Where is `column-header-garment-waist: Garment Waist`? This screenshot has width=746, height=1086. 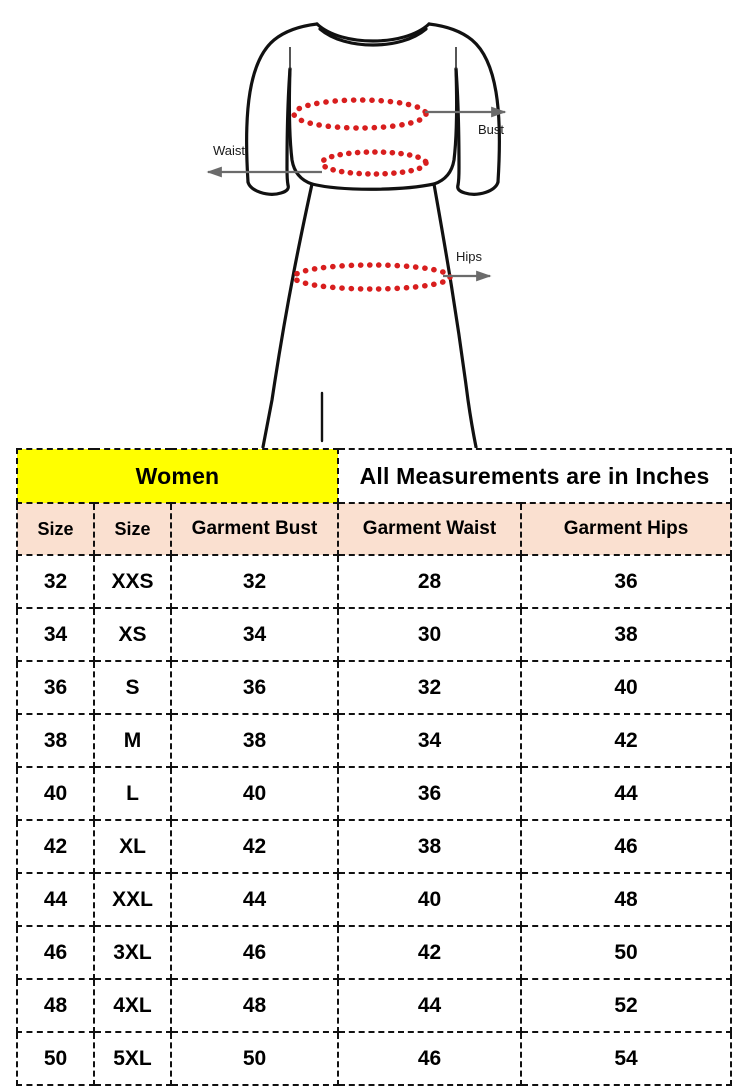 column-header-garment-waist: Garment Waist is located at coordinates (429, 529).